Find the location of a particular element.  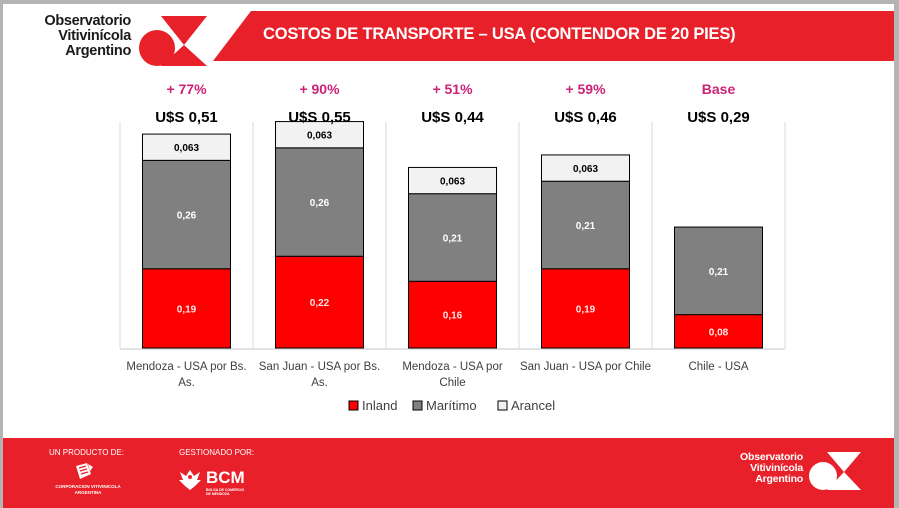

footer-logo-text: Observatorio Vitivinícola Argentino is located at coordinates (767, 468).